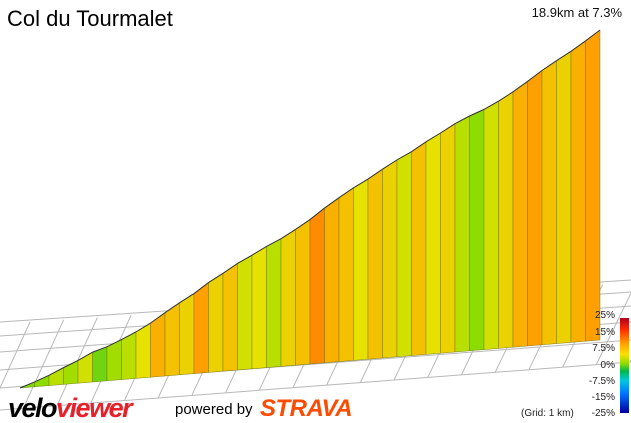 This screenshot has width=631, height=423. Describe the element at coordinates (604, 315) in the screenshot. I see `legend-tick: 25%` at that location.